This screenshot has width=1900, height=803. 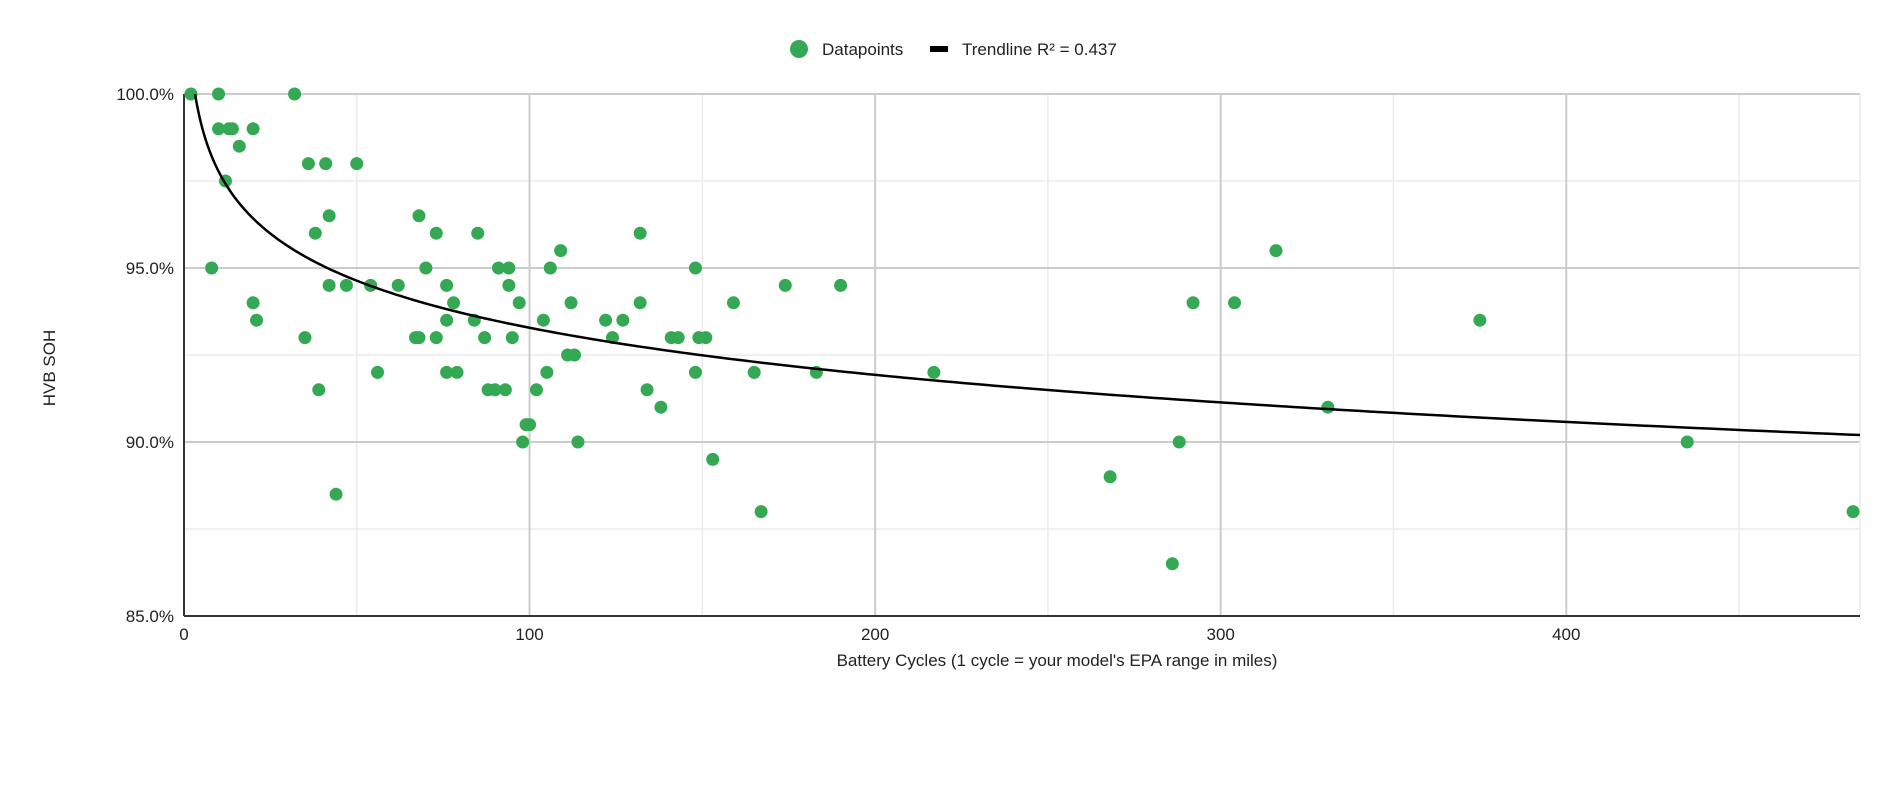 What do you see at coordinates (953, 49) in the screenshot?
I see `legend: Datapoints Trendline R² = 0.437` at bounding box center [953, 49].